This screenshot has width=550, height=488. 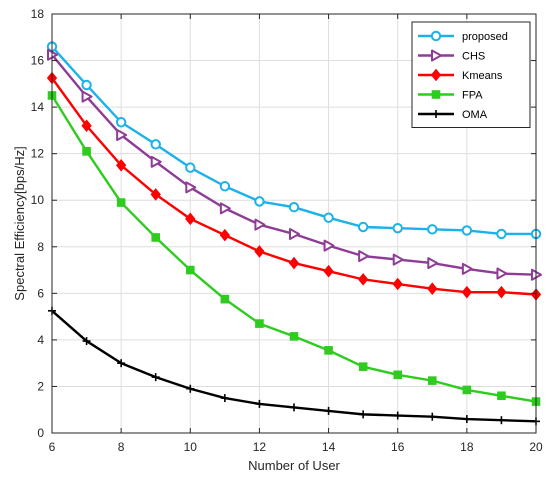 I want to click on legend-item-fpa: FPA, so click(x=450, y=96).